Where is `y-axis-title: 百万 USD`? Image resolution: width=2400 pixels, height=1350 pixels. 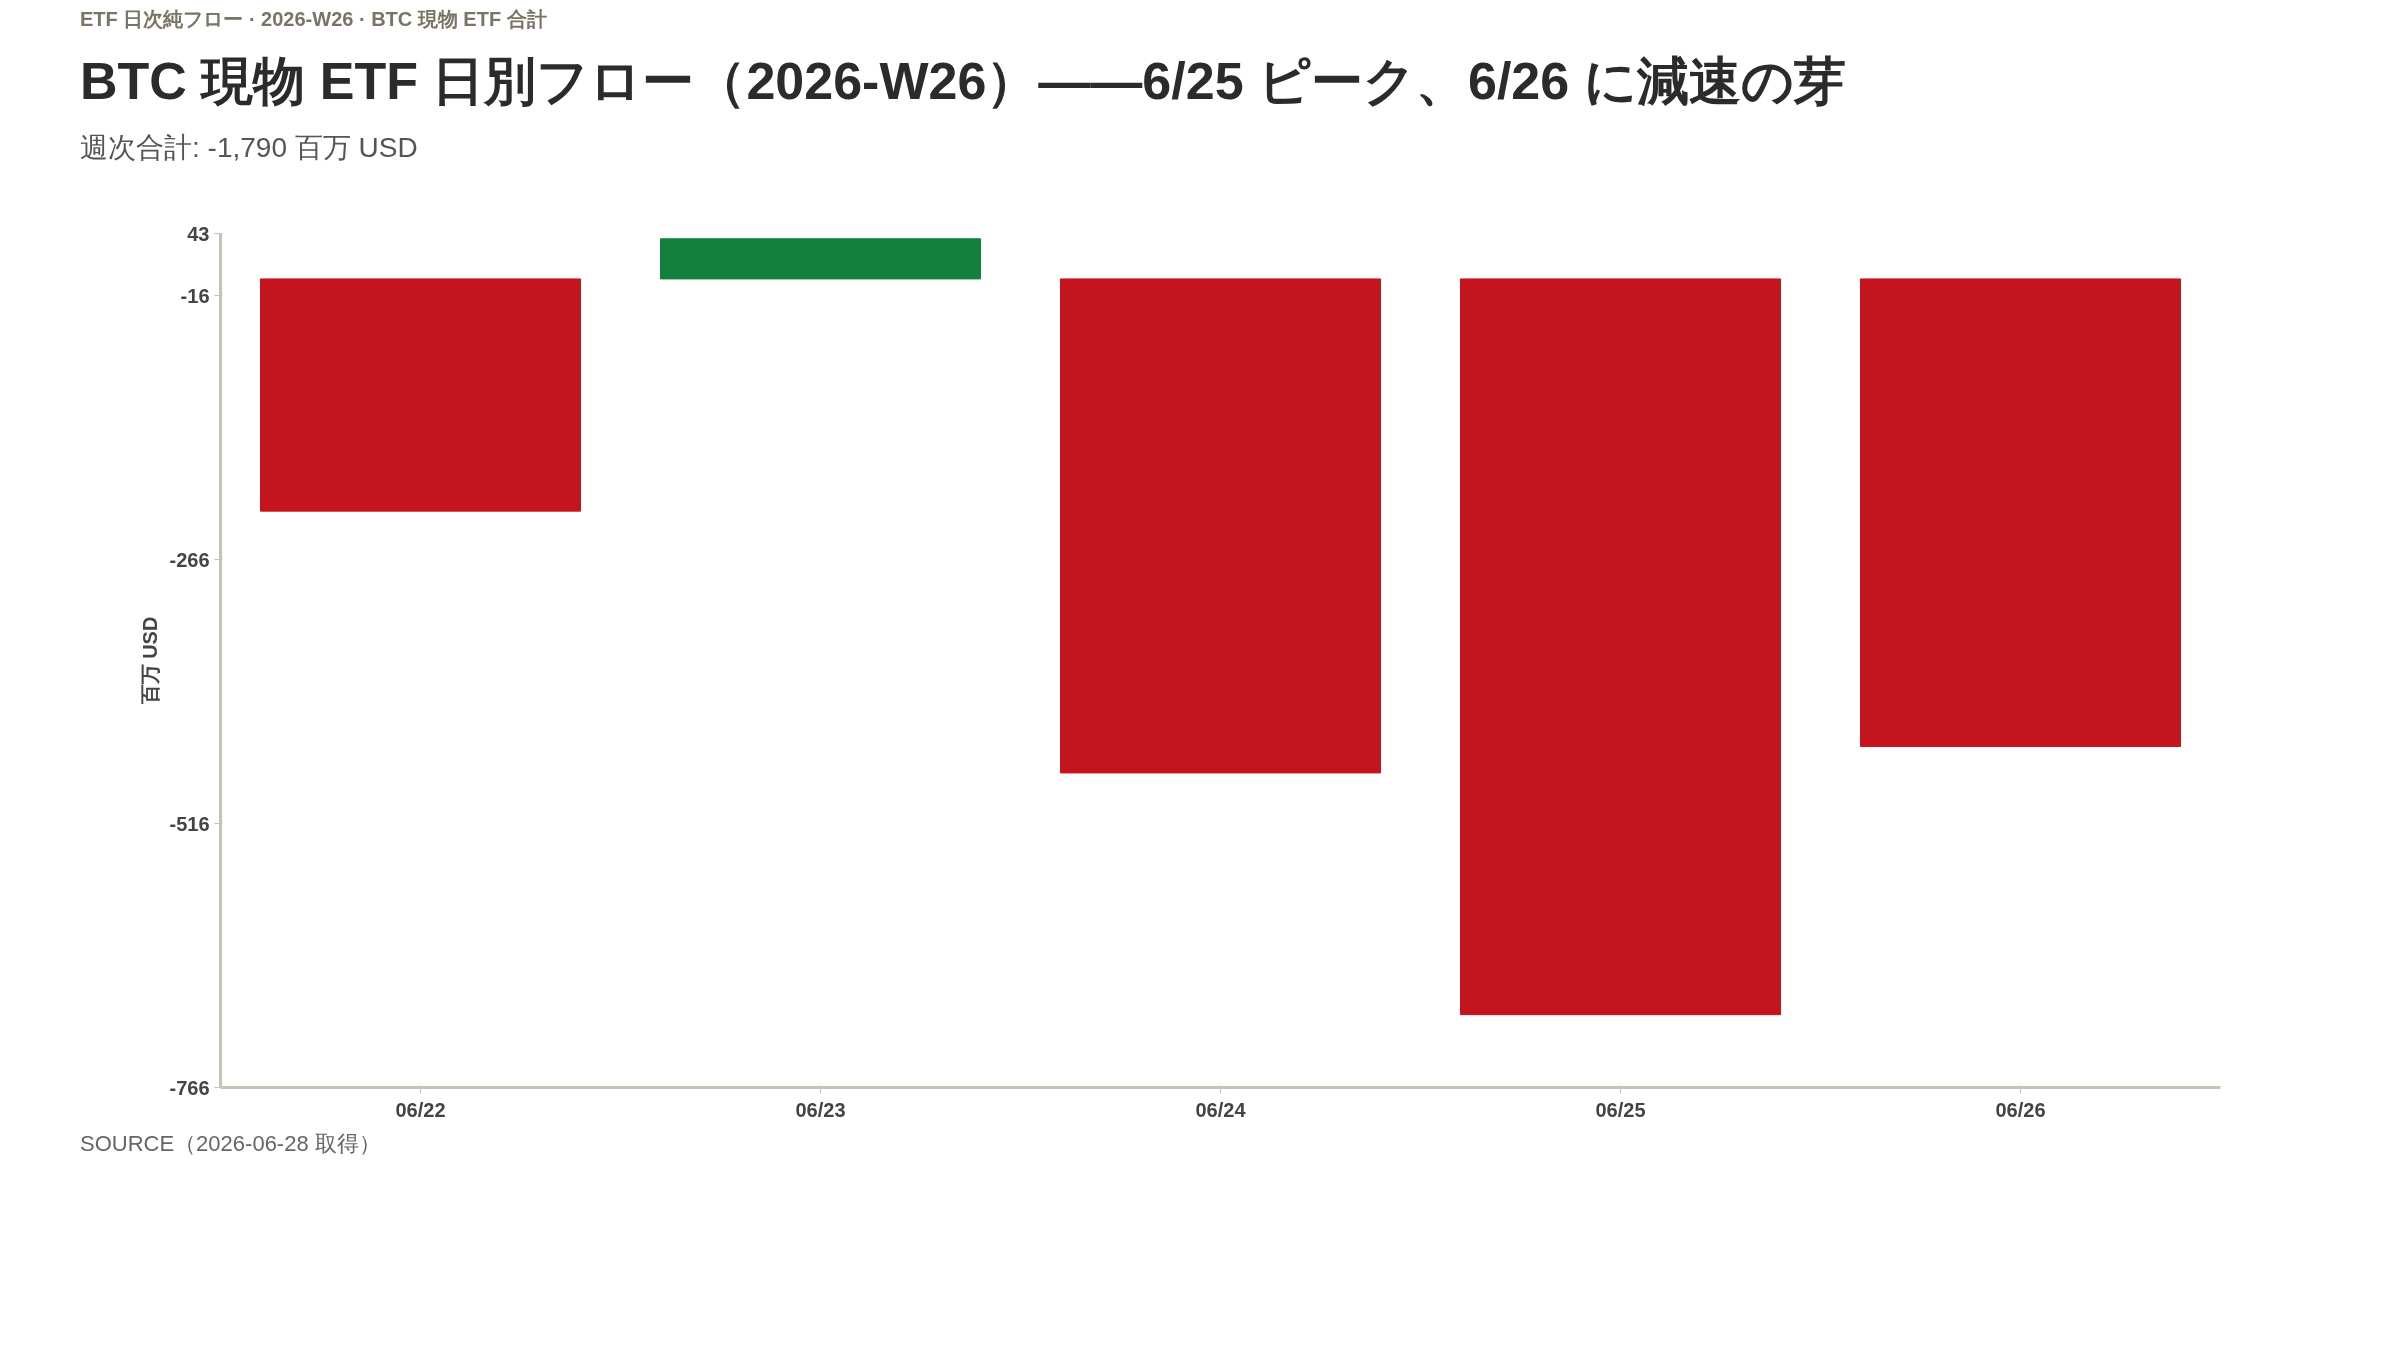 y-axis-title: 百万 USD is located at coordinates (150, 661).